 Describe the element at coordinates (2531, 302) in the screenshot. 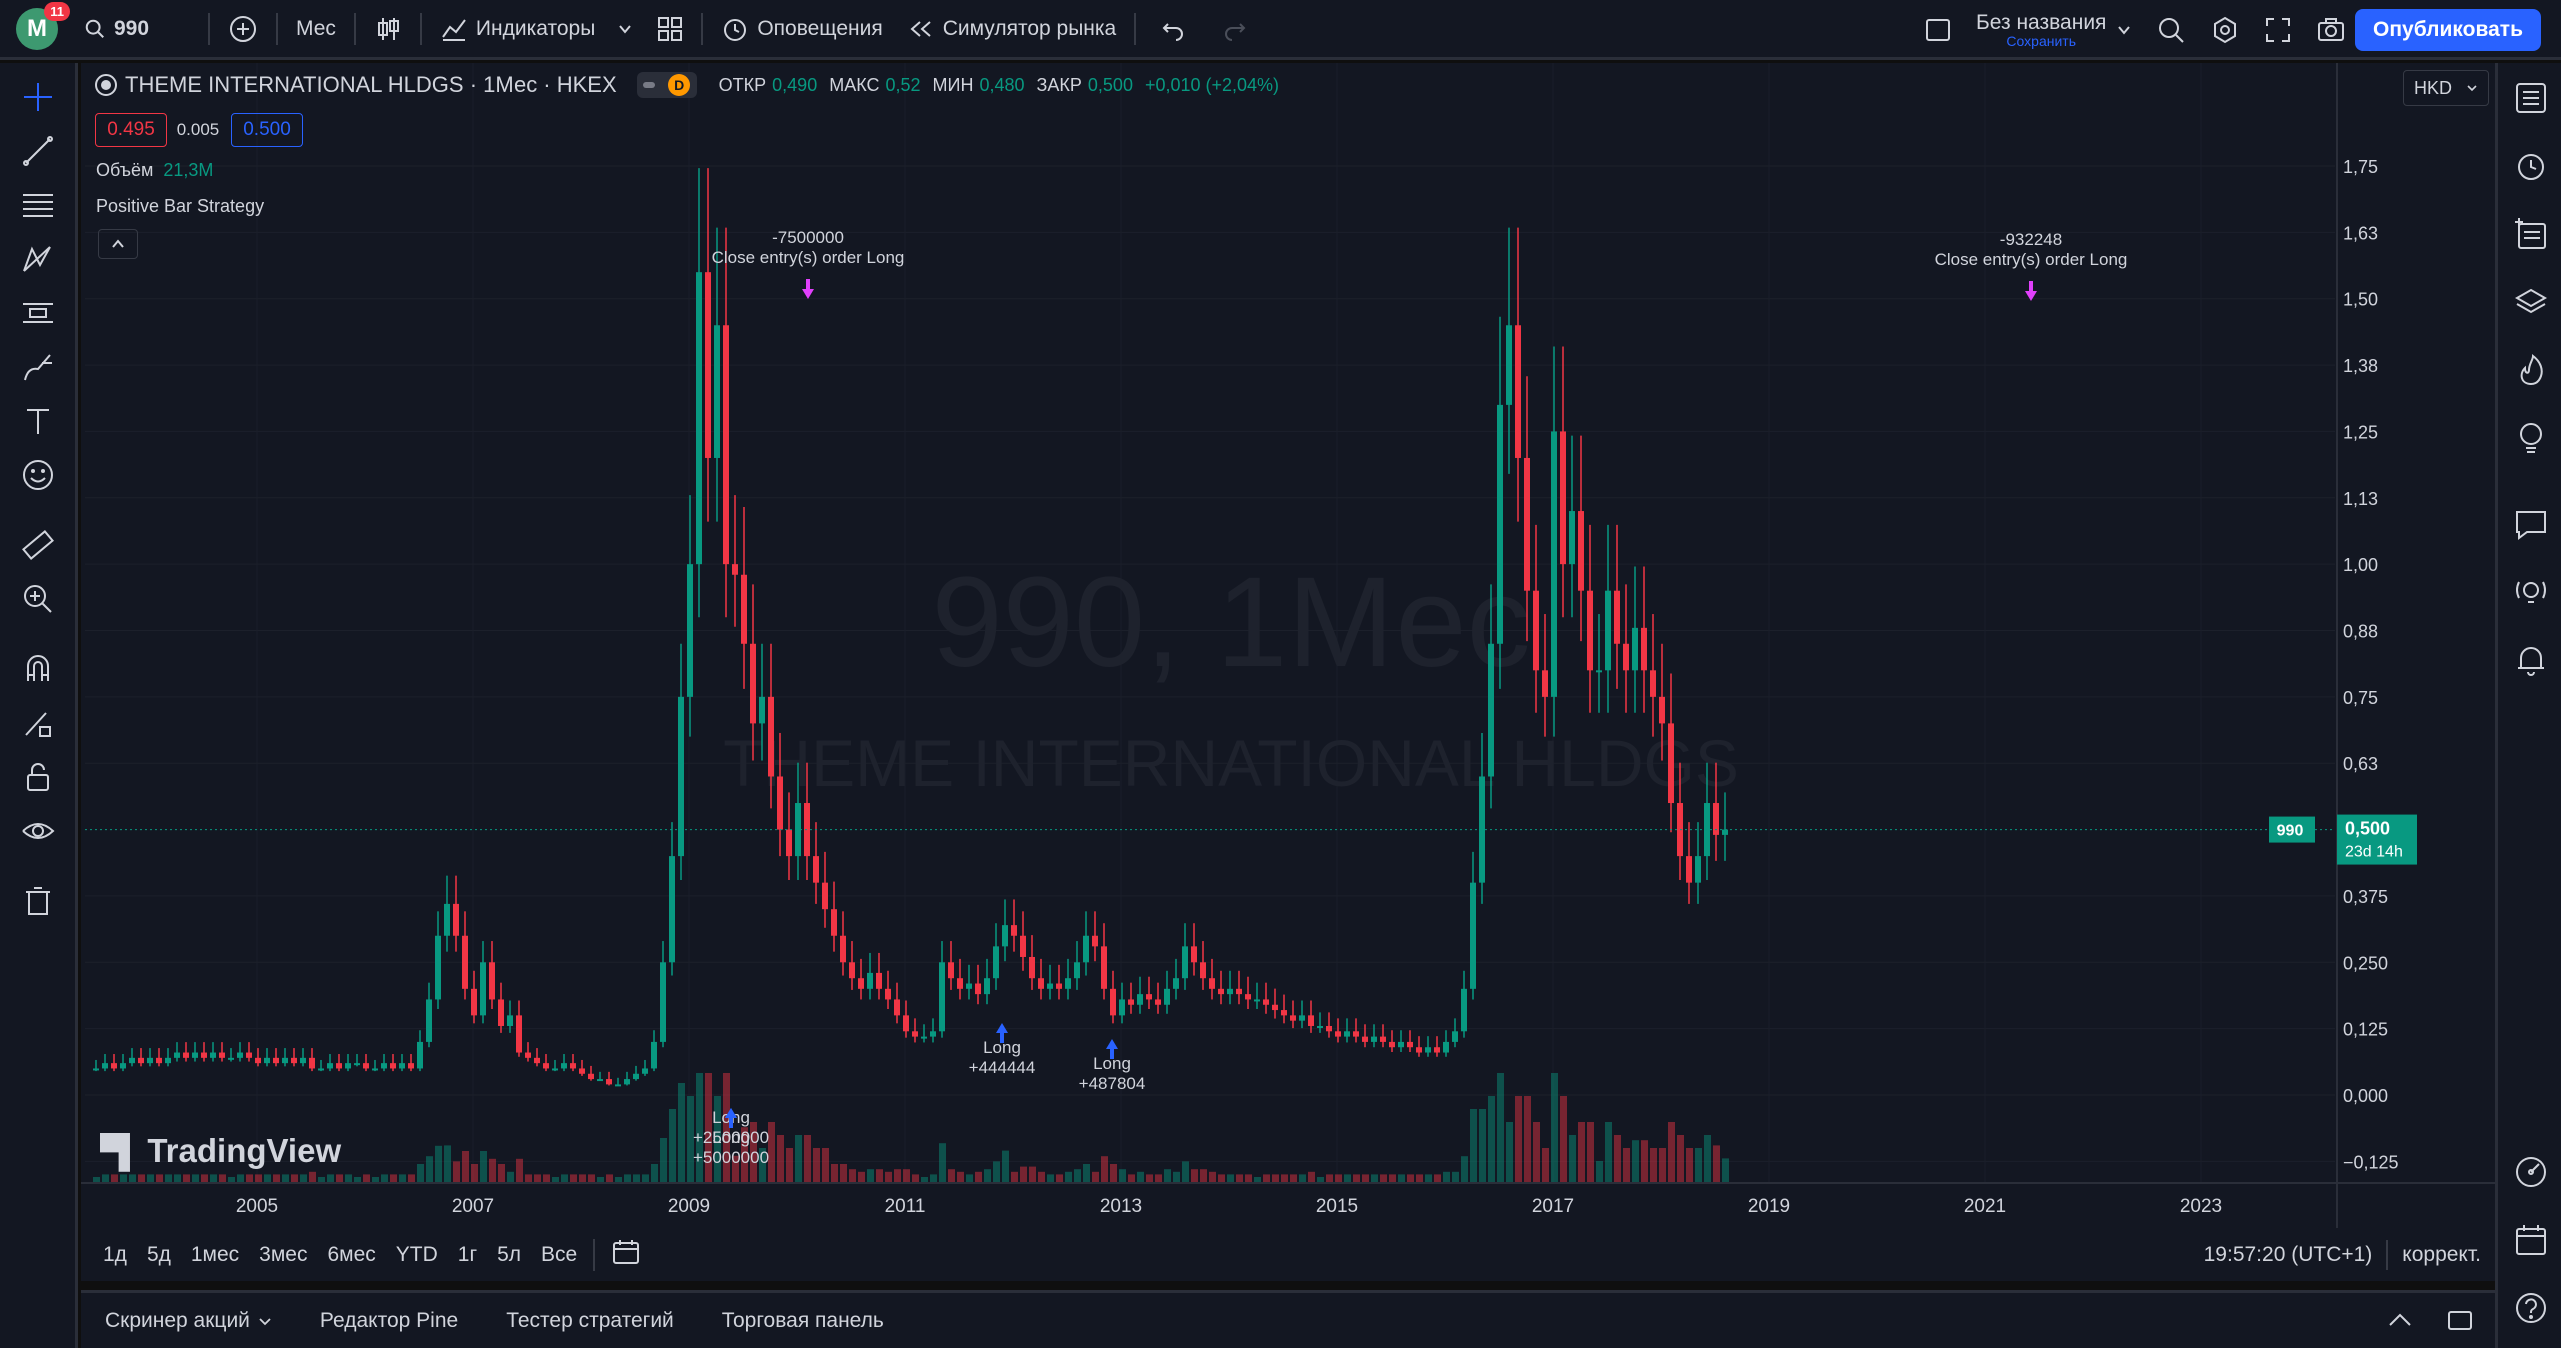

I see `layers-button` at that location.